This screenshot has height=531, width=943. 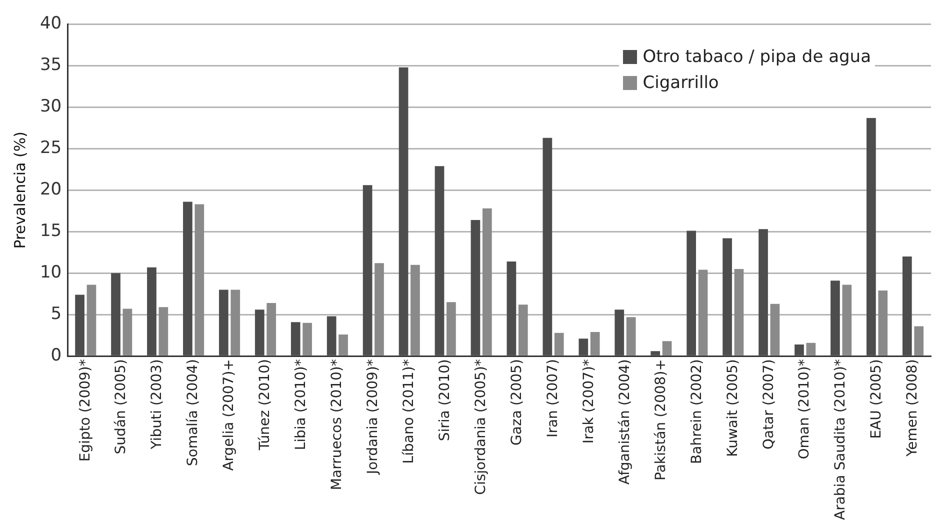 I want to click on x-tick-label: Jordania (2009)*, so click(x=373, y=417).